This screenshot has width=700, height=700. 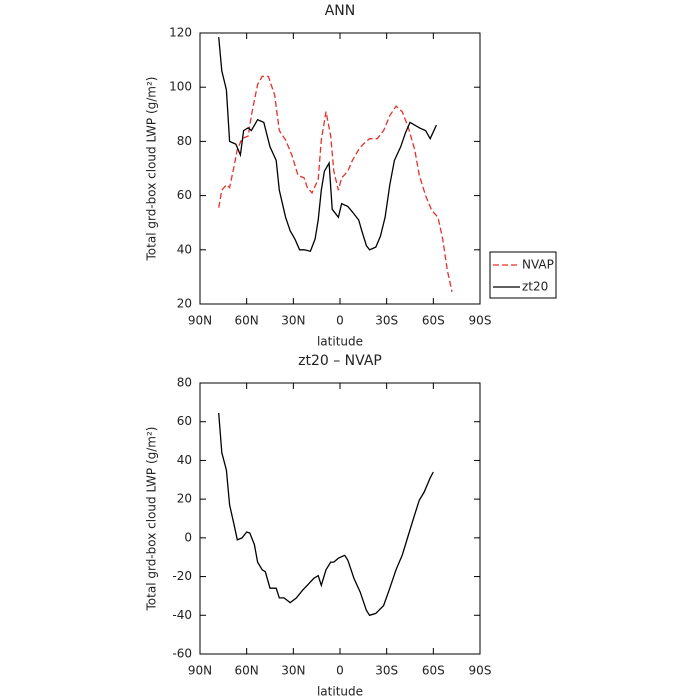 I want to click on y-tick-label: -40, so click(x=182, y=615).